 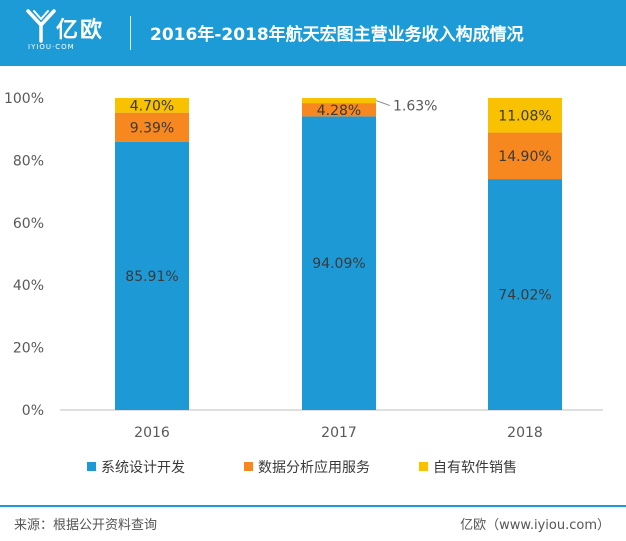 I want to click on source-note: 来源：根据公开资料查询, so click(x=86, y=525).